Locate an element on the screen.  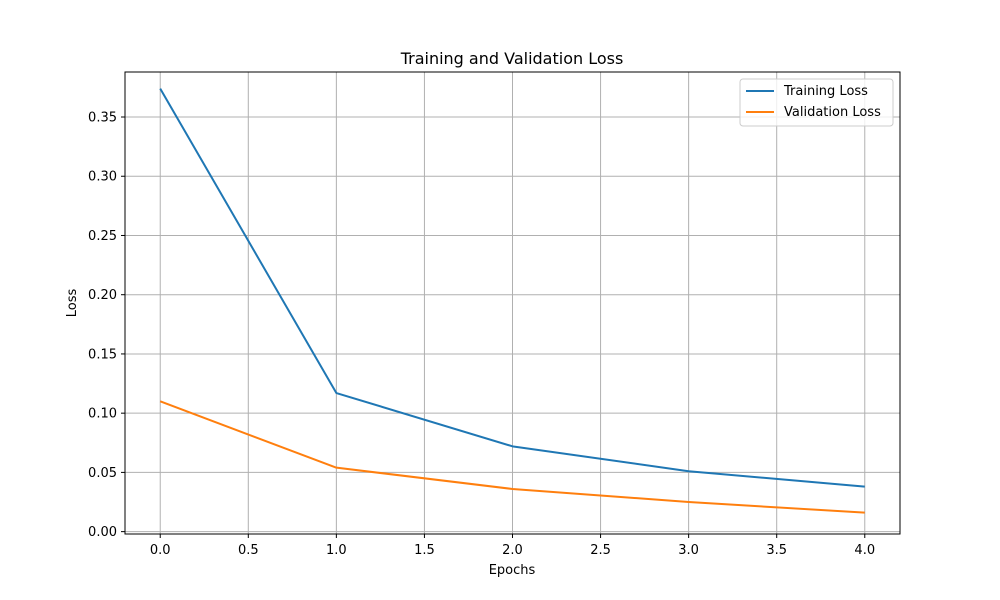
y-tick-label: 0.00 is located at coordinates (102, 532).